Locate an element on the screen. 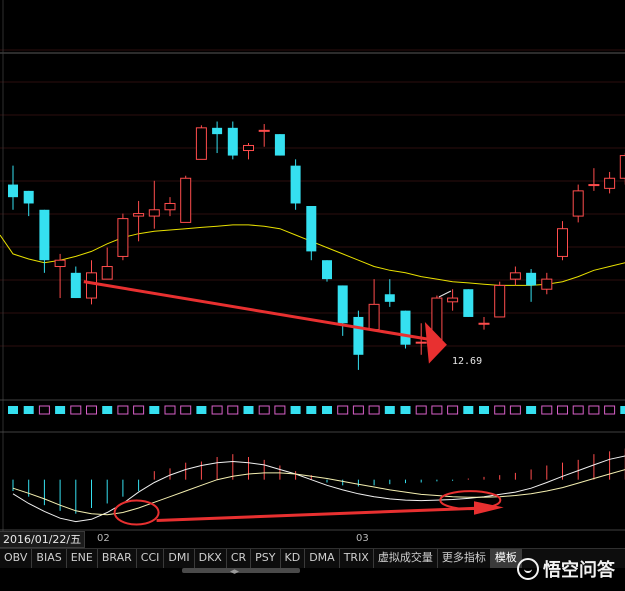 Image resolution: width=625 pixels, height=591 pixels. macd-panel is located at coordinates (318, 485).